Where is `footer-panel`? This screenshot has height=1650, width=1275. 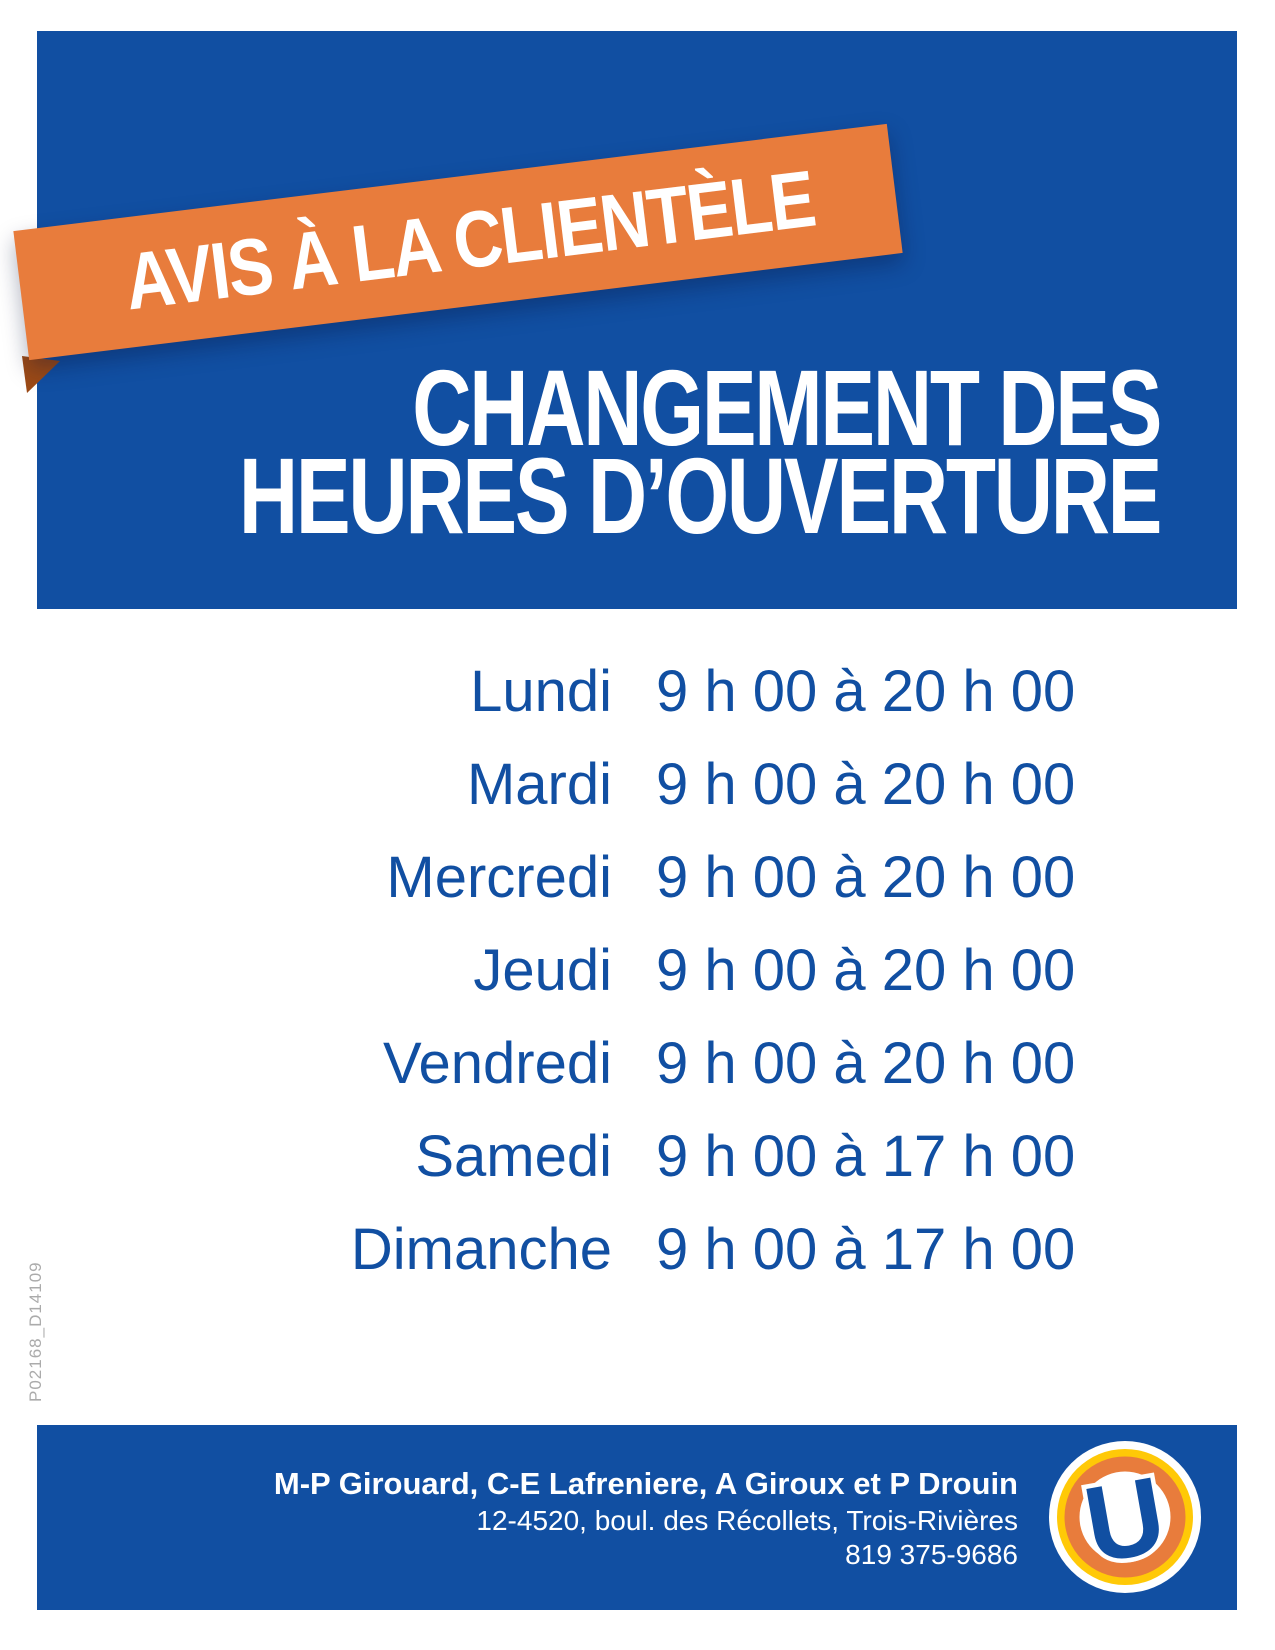
footer-panel is located at coordinates (637, 1517).